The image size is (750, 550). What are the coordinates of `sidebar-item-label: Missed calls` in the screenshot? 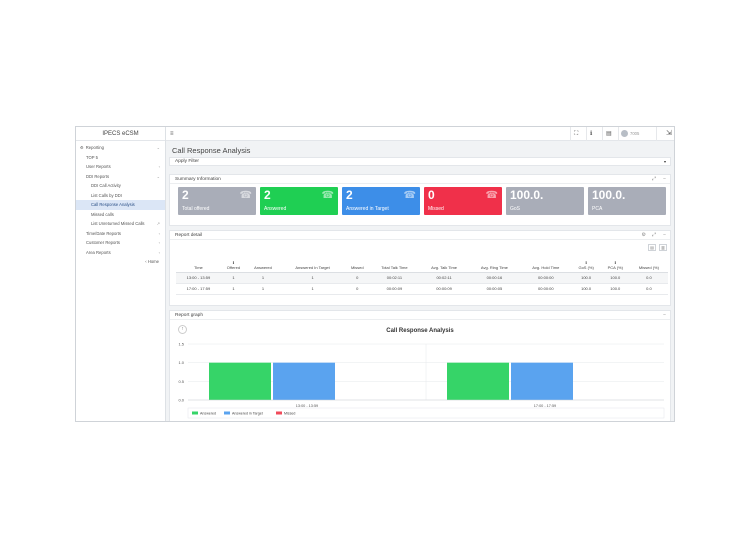 It's located at (102, 214).